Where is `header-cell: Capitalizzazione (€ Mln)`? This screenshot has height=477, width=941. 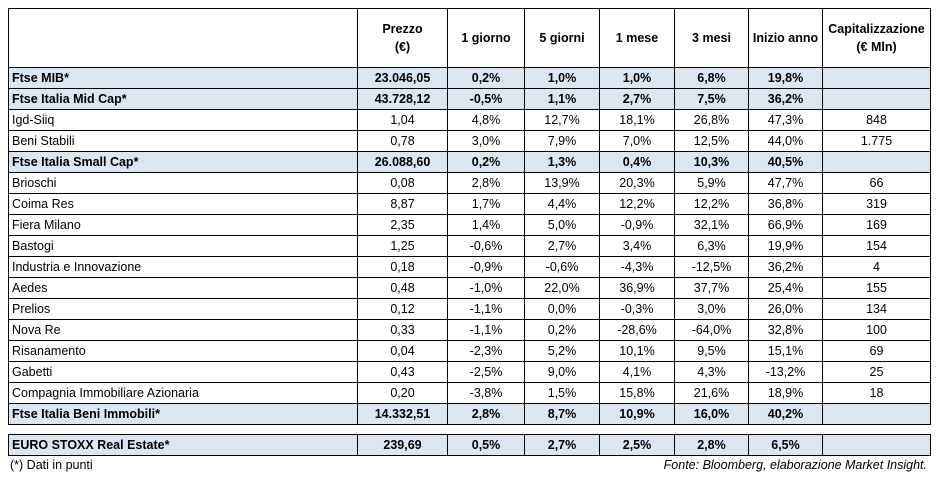
header-cell: Capitalizzazione (€ Mln) is located at coordinates (876, 38).